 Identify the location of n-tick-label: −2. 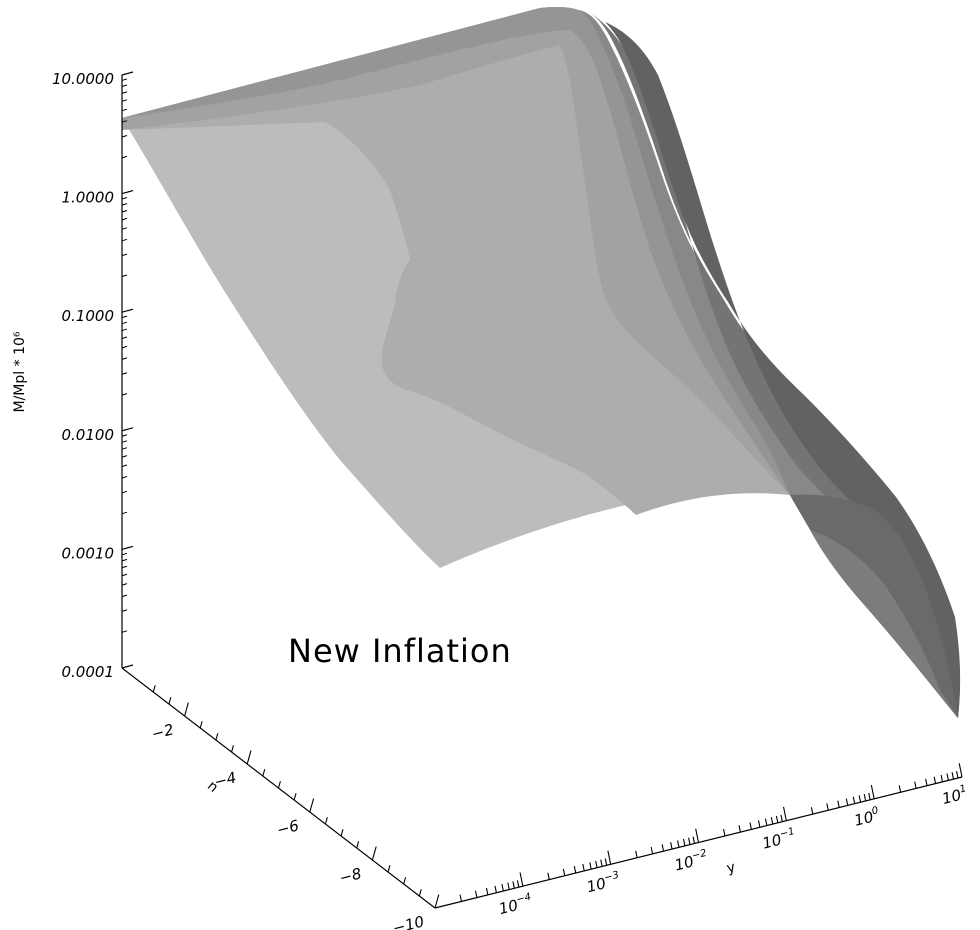
(163, 731).